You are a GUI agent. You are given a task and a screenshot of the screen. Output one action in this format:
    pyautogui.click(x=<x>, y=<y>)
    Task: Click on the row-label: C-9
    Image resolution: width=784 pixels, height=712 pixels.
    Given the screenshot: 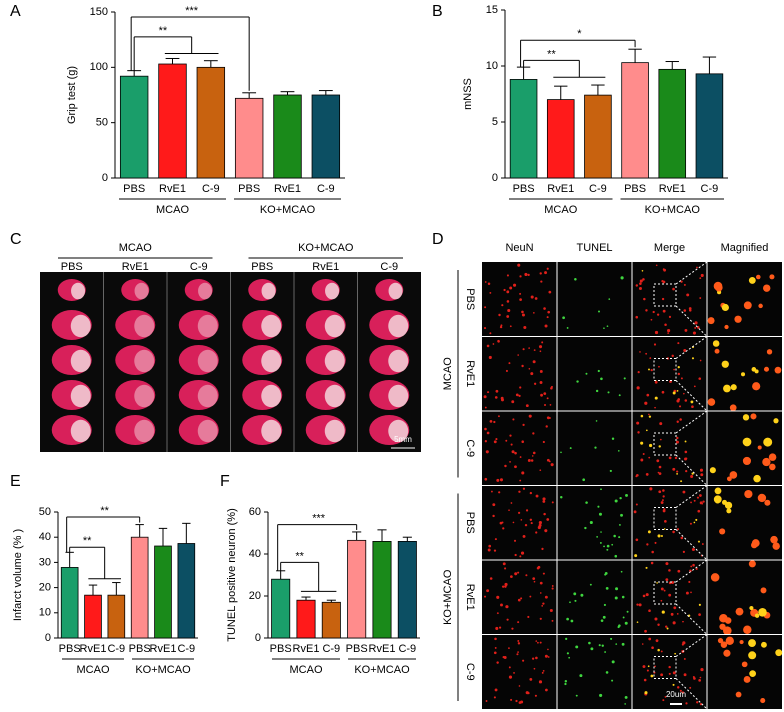 What is the action you would take?
    pyautogui.click(x=470, y=448)
    